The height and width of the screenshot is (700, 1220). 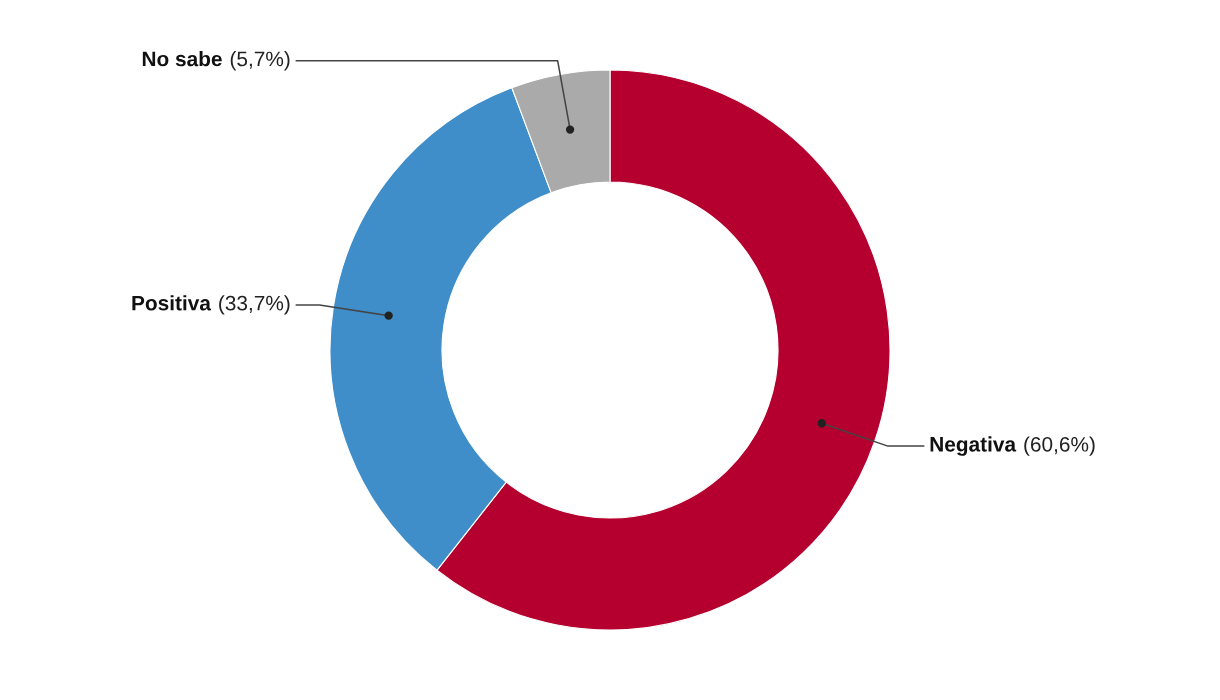 What do you see at coordinates (182, 58) in the screenshot?
I see `slice-label: No sabe` at bounding box center [182, 58].